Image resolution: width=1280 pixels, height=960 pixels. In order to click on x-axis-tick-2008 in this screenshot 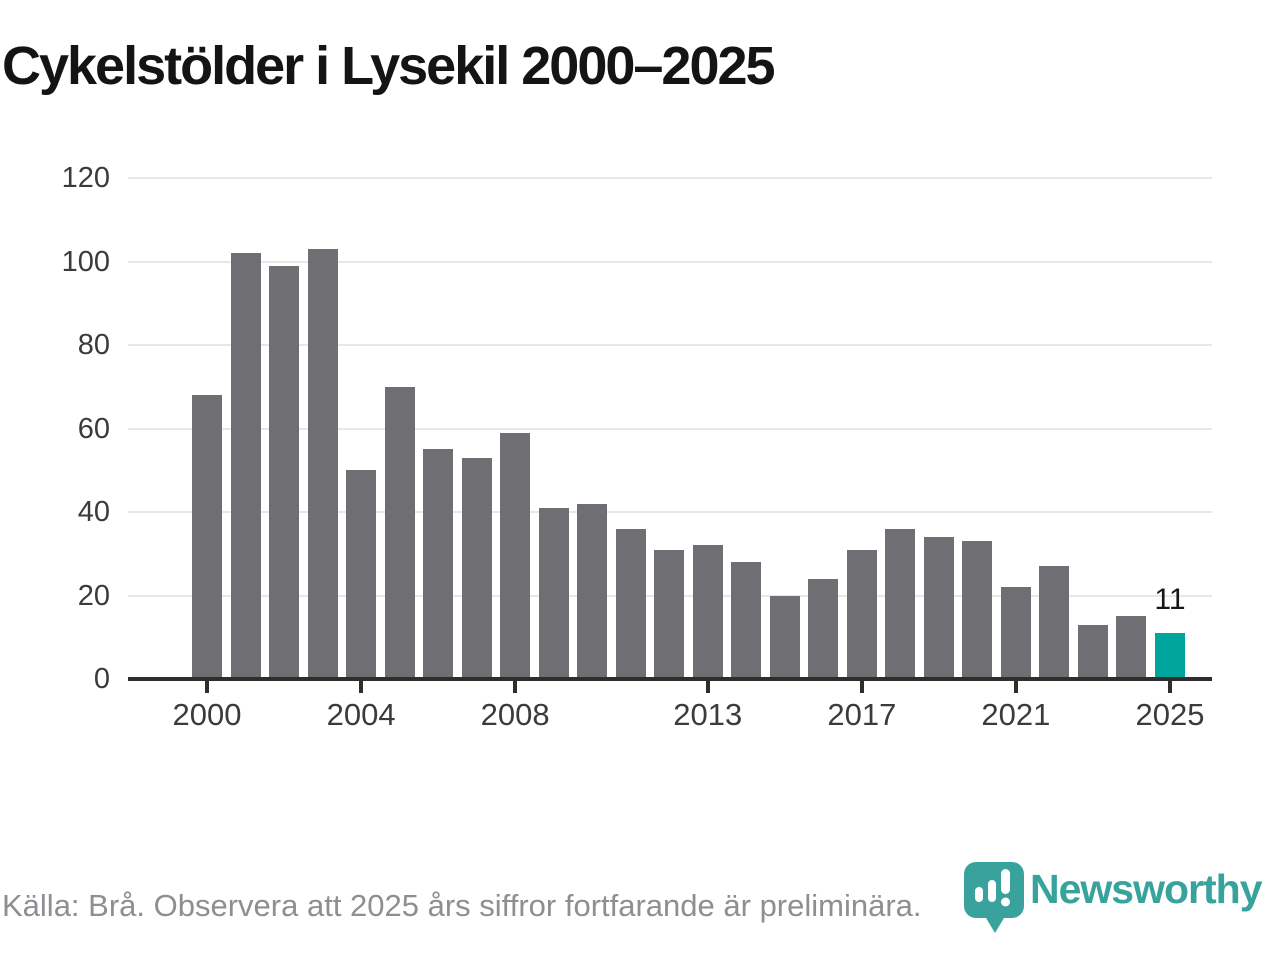, I will do `click(515, 687)`.